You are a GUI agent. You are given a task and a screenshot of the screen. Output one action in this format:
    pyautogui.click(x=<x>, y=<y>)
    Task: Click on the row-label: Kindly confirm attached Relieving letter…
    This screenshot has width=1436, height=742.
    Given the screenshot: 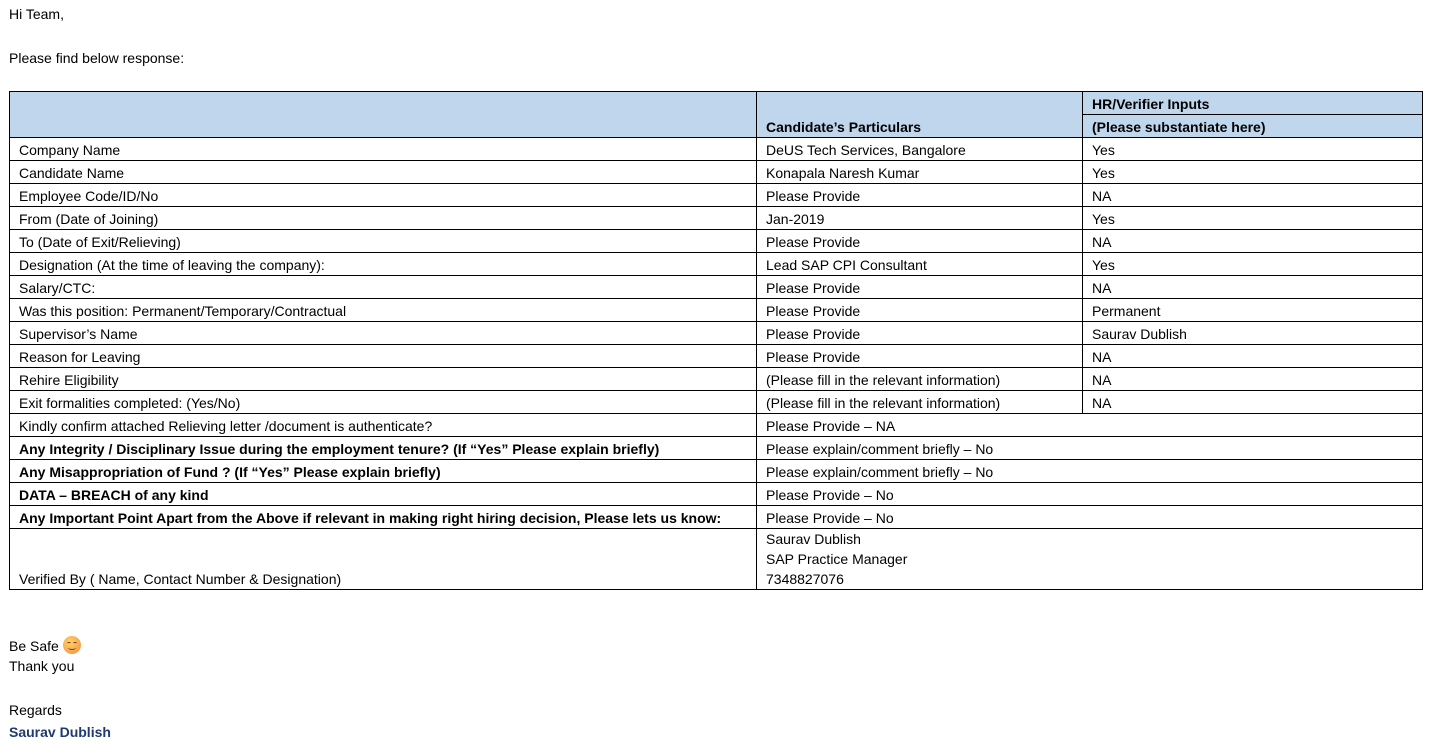 What is the action you would take?
    pyautogui.click(x=383, y=425)
    